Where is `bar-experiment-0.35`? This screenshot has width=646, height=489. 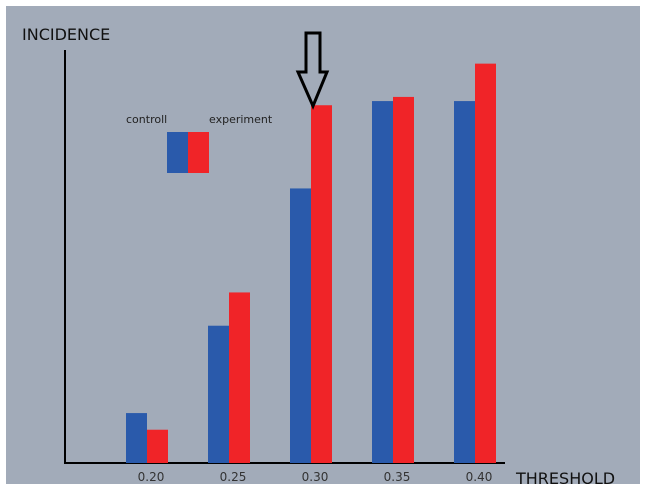
bar-experiment-0.35 is located at coordinates (403, 280).